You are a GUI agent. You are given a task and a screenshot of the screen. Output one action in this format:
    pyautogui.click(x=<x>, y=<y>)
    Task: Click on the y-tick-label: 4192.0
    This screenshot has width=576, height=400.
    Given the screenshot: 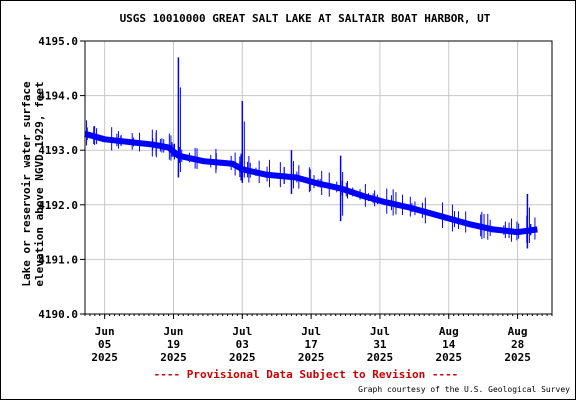 What is the action you would take?
    pyautogui.click(x=58, y=205)
    